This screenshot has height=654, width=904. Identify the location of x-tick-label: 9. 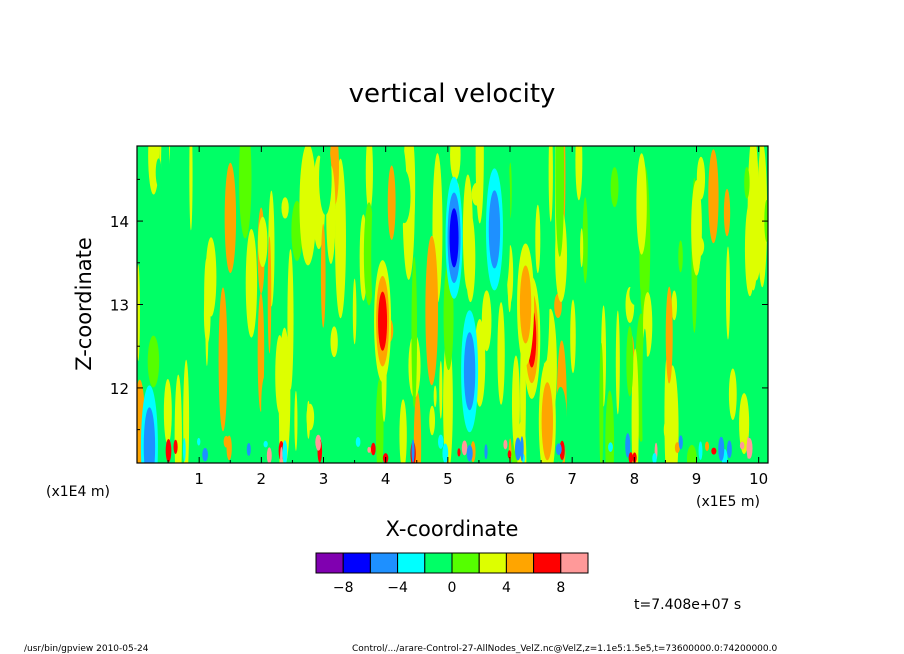
(697, 479).